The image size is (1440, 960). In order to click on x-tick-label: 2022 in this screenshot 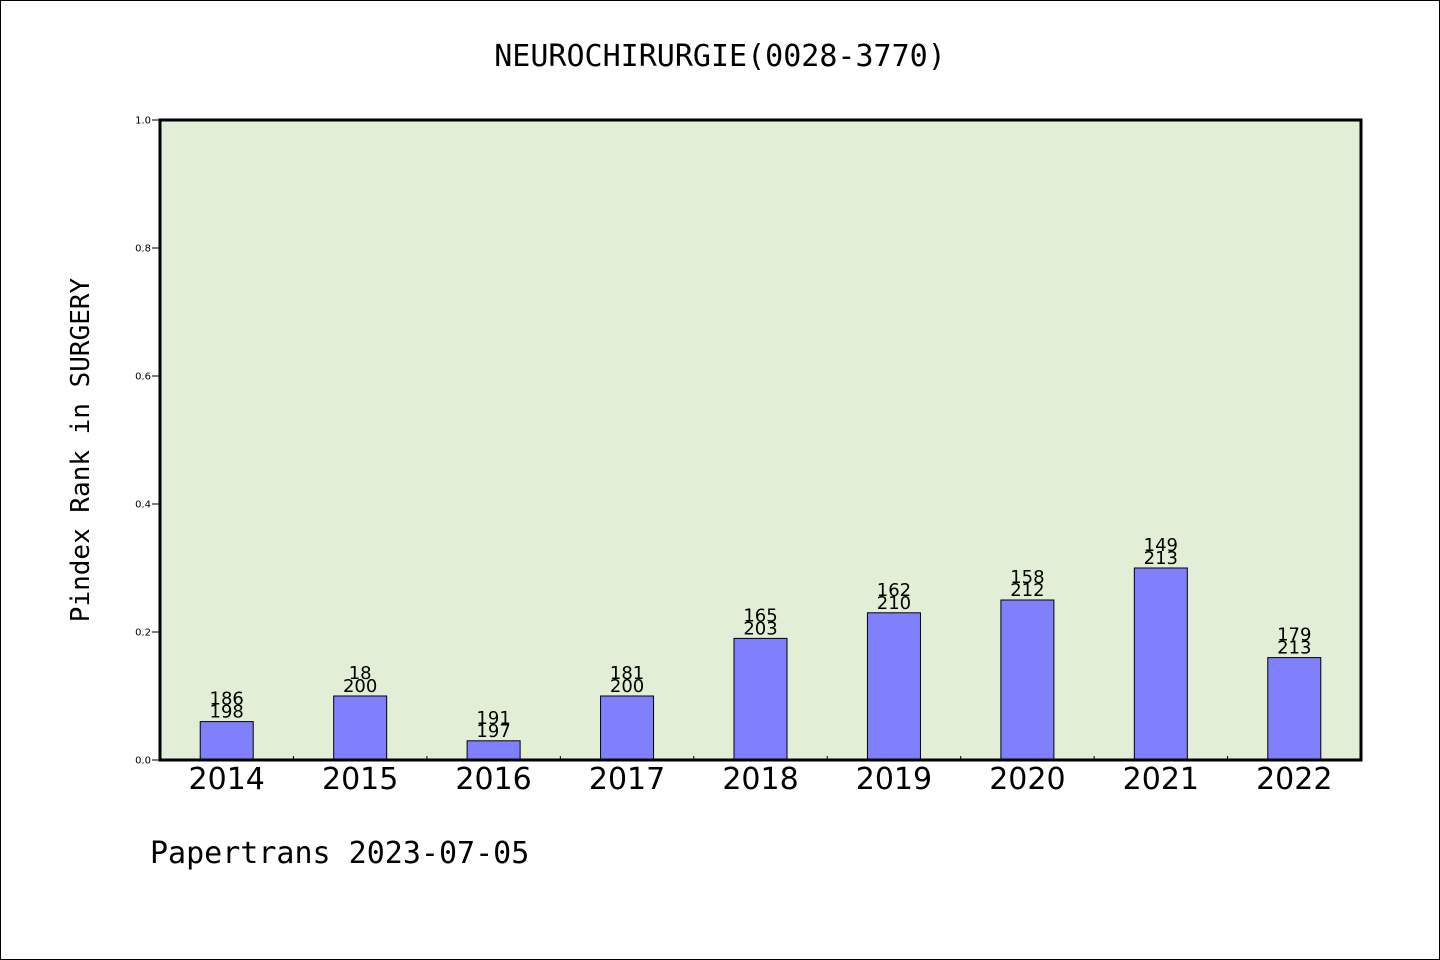, I will do `click(1294, 779)`.